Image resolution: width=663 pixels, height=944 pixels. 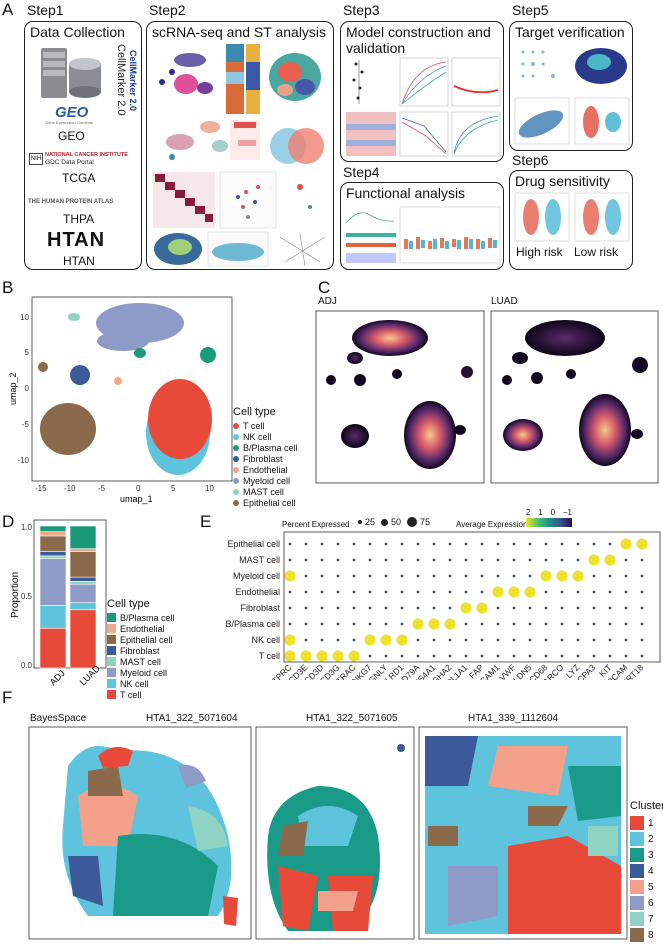 I want to click on panel-letter-a: A, so click(x=8, y=9).